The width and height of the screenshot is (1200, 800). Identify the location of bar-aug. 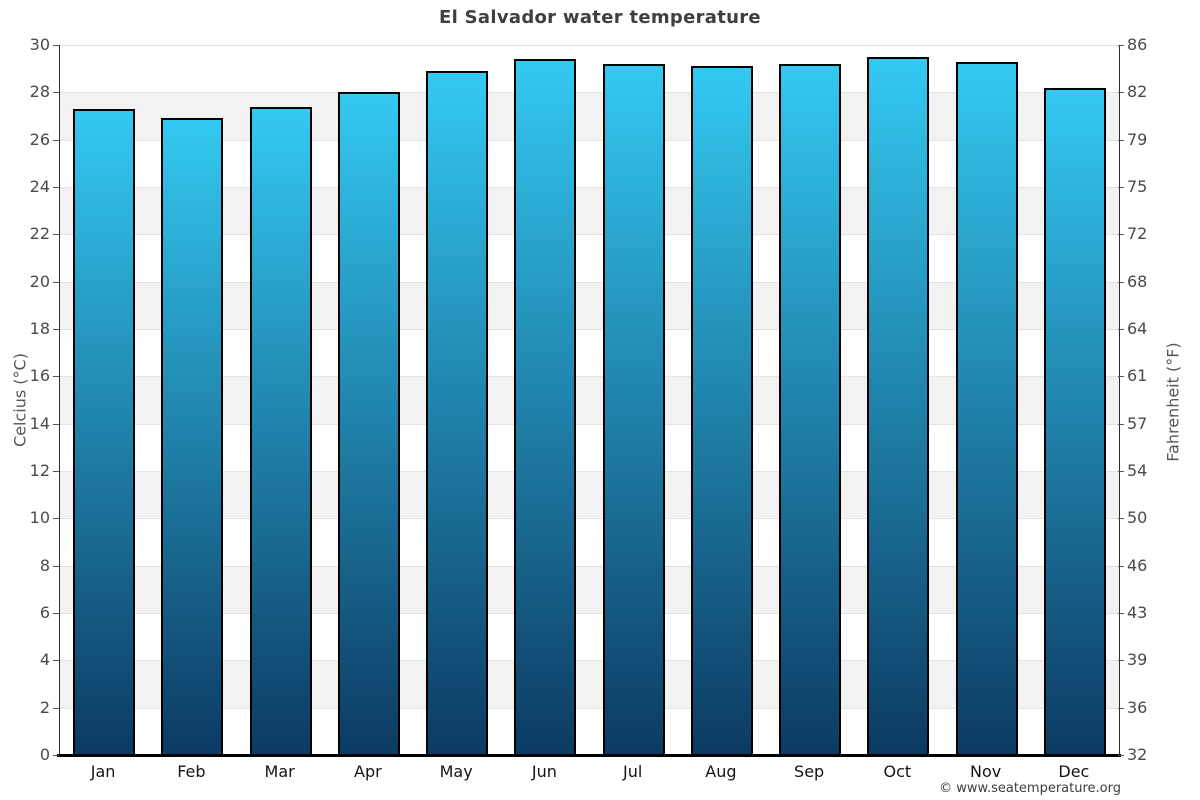
(721, 410).